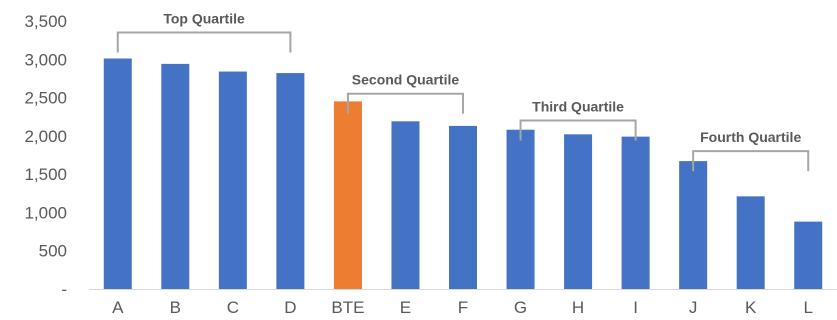 The image size is (837, 320). I want to click on bar-a, so click(117, 173).